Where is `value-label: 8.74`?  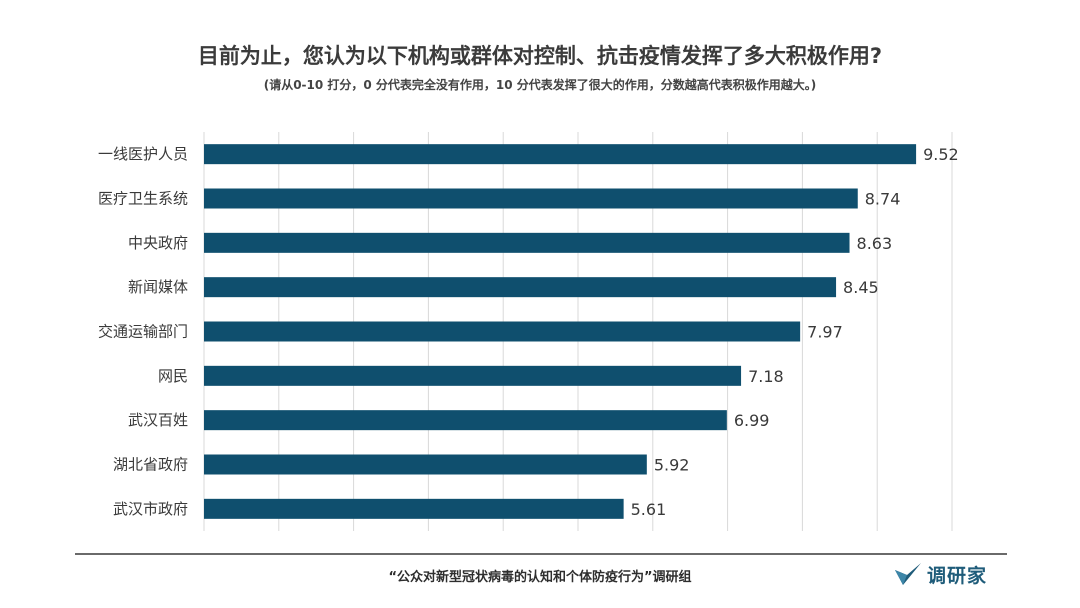
value-label: 8.74 is located at coordinates (883, 199).